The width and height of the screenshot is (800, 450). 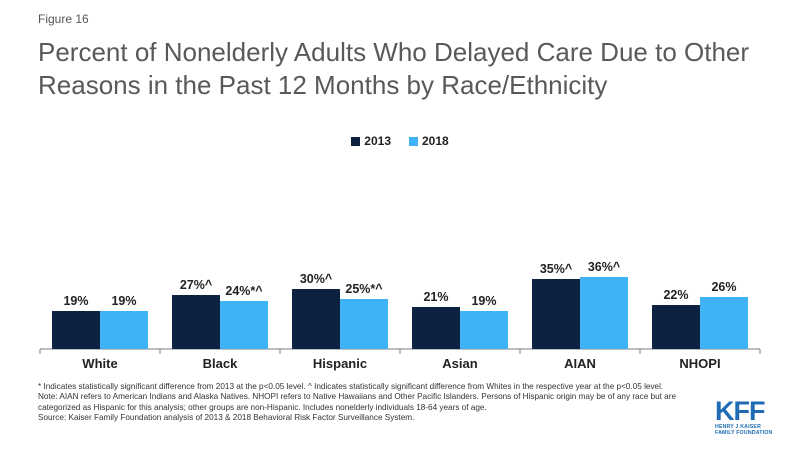 I want to click on data-label-2013-aian: 35%^, so click(x=556, y=269).